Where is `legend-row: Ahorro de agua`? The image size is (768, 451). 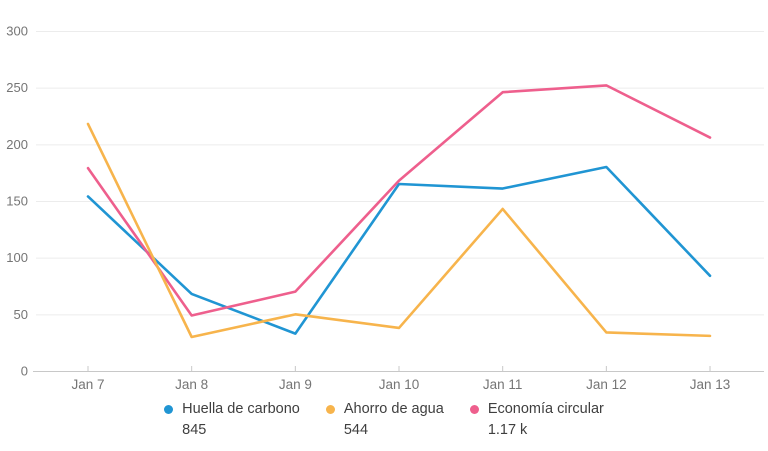 legend-row: Ahorro de agua is located at coordinates (384, 409).